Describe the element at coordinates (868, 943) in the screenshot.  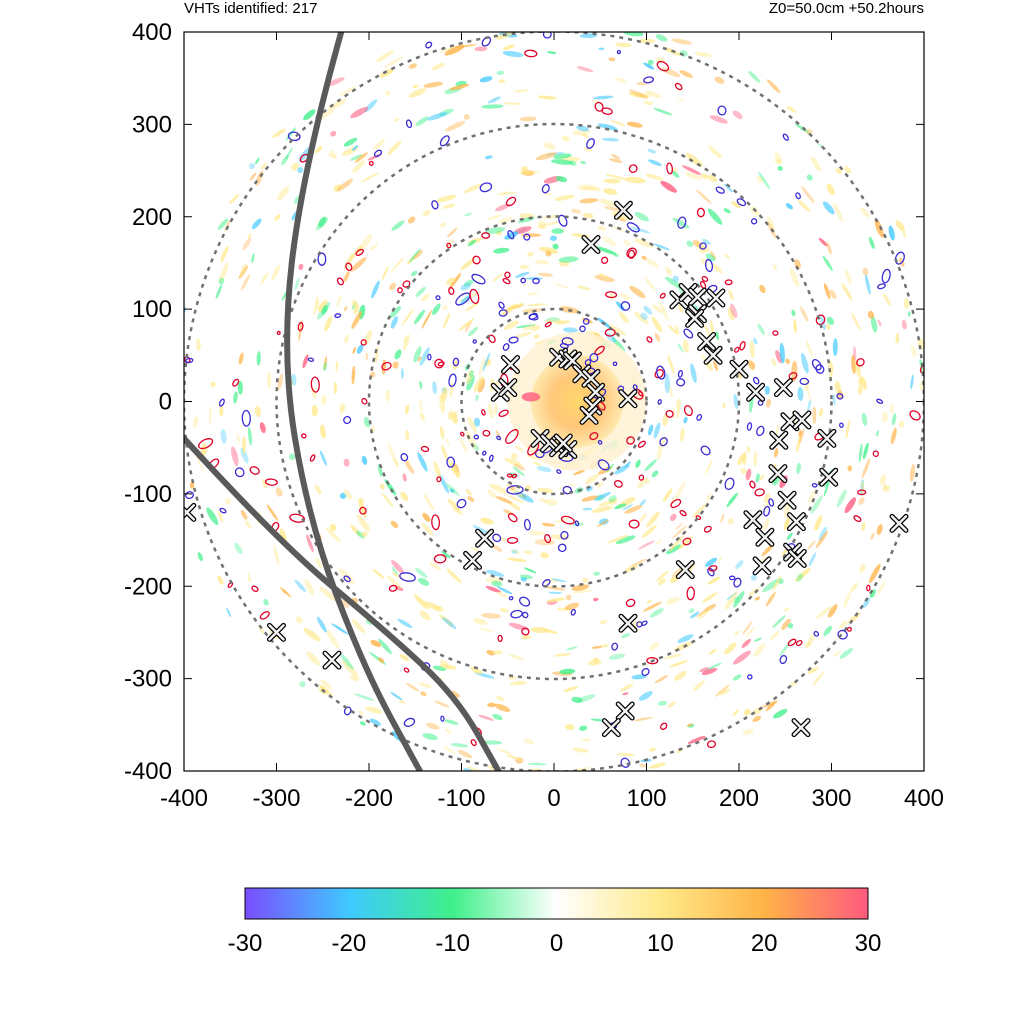
I see `colorbar-tick-label: 30` at that location.